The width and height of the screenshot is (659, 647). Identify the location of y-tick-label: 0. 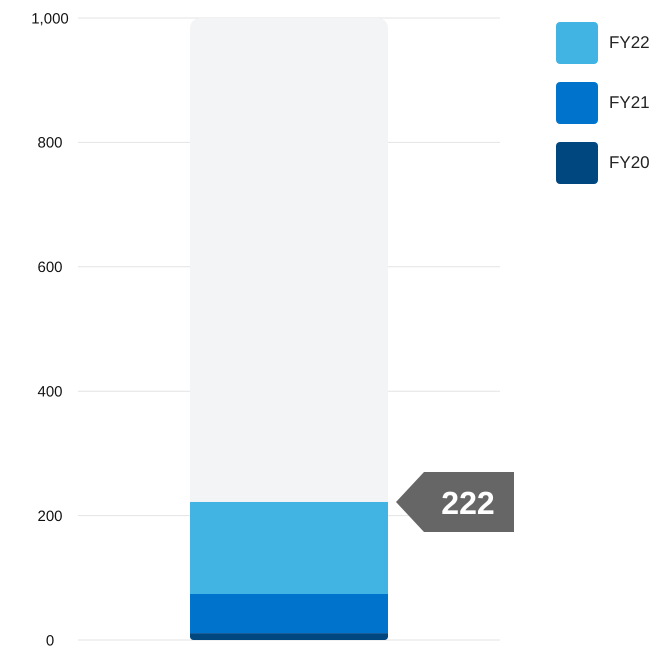
(50, 639).